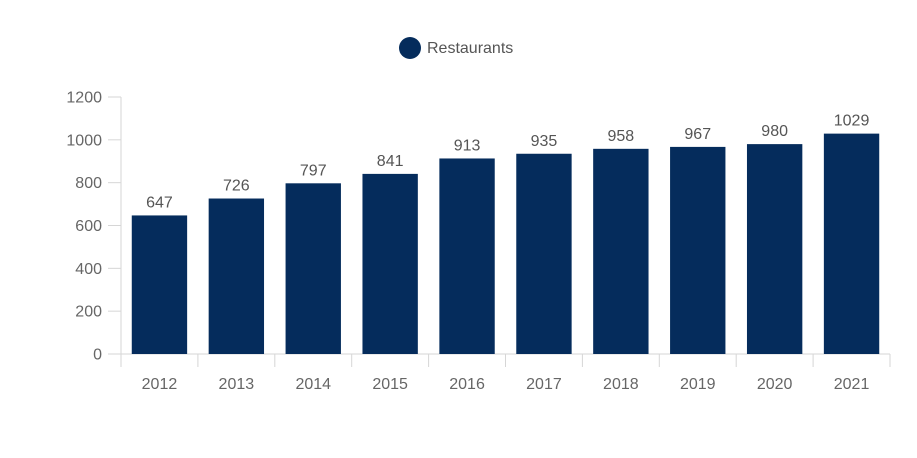 This screenshot has width=917, height=458. I want to click on y-tick-label: 0, so click(97, 355).